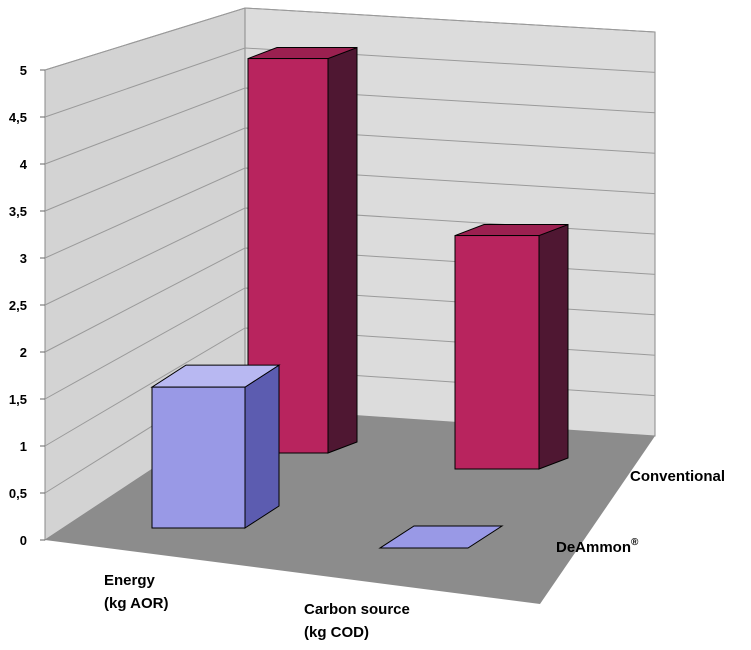 The height and width of the screenshot is (650, 751). What do you see at coordinates (18, 211) in the screenshot?
I see `y-tick-label: 3,5` at bounding box center [18, 211].